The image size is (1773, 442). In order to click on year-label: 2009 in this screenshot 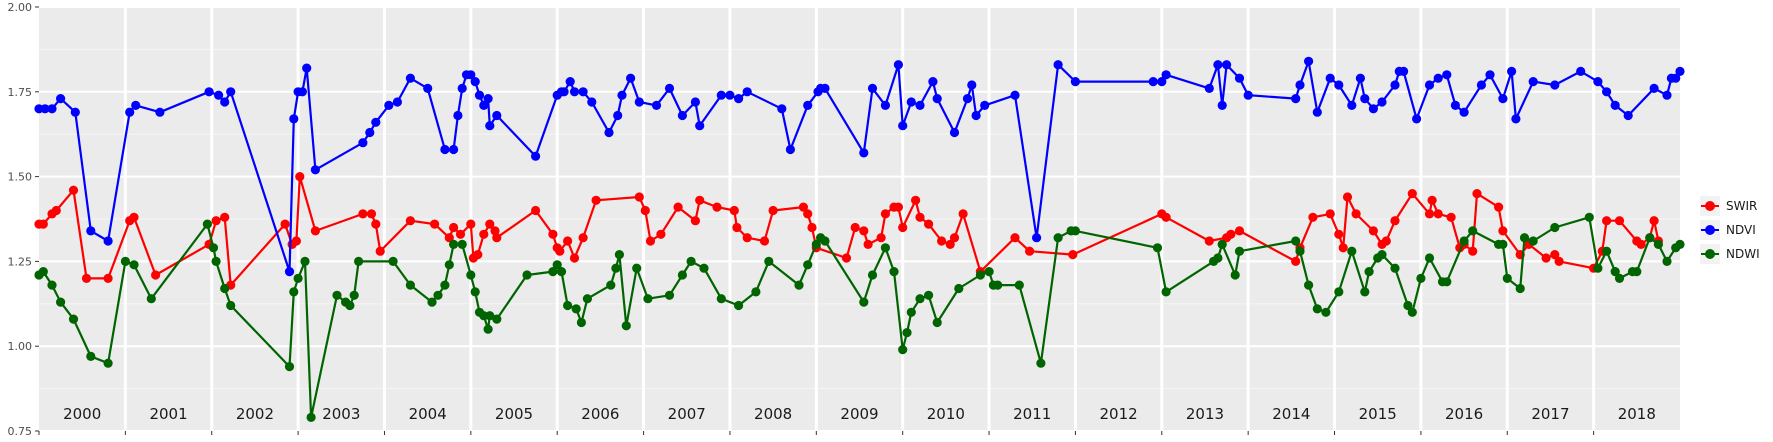, I will do `click(859, 414)`.